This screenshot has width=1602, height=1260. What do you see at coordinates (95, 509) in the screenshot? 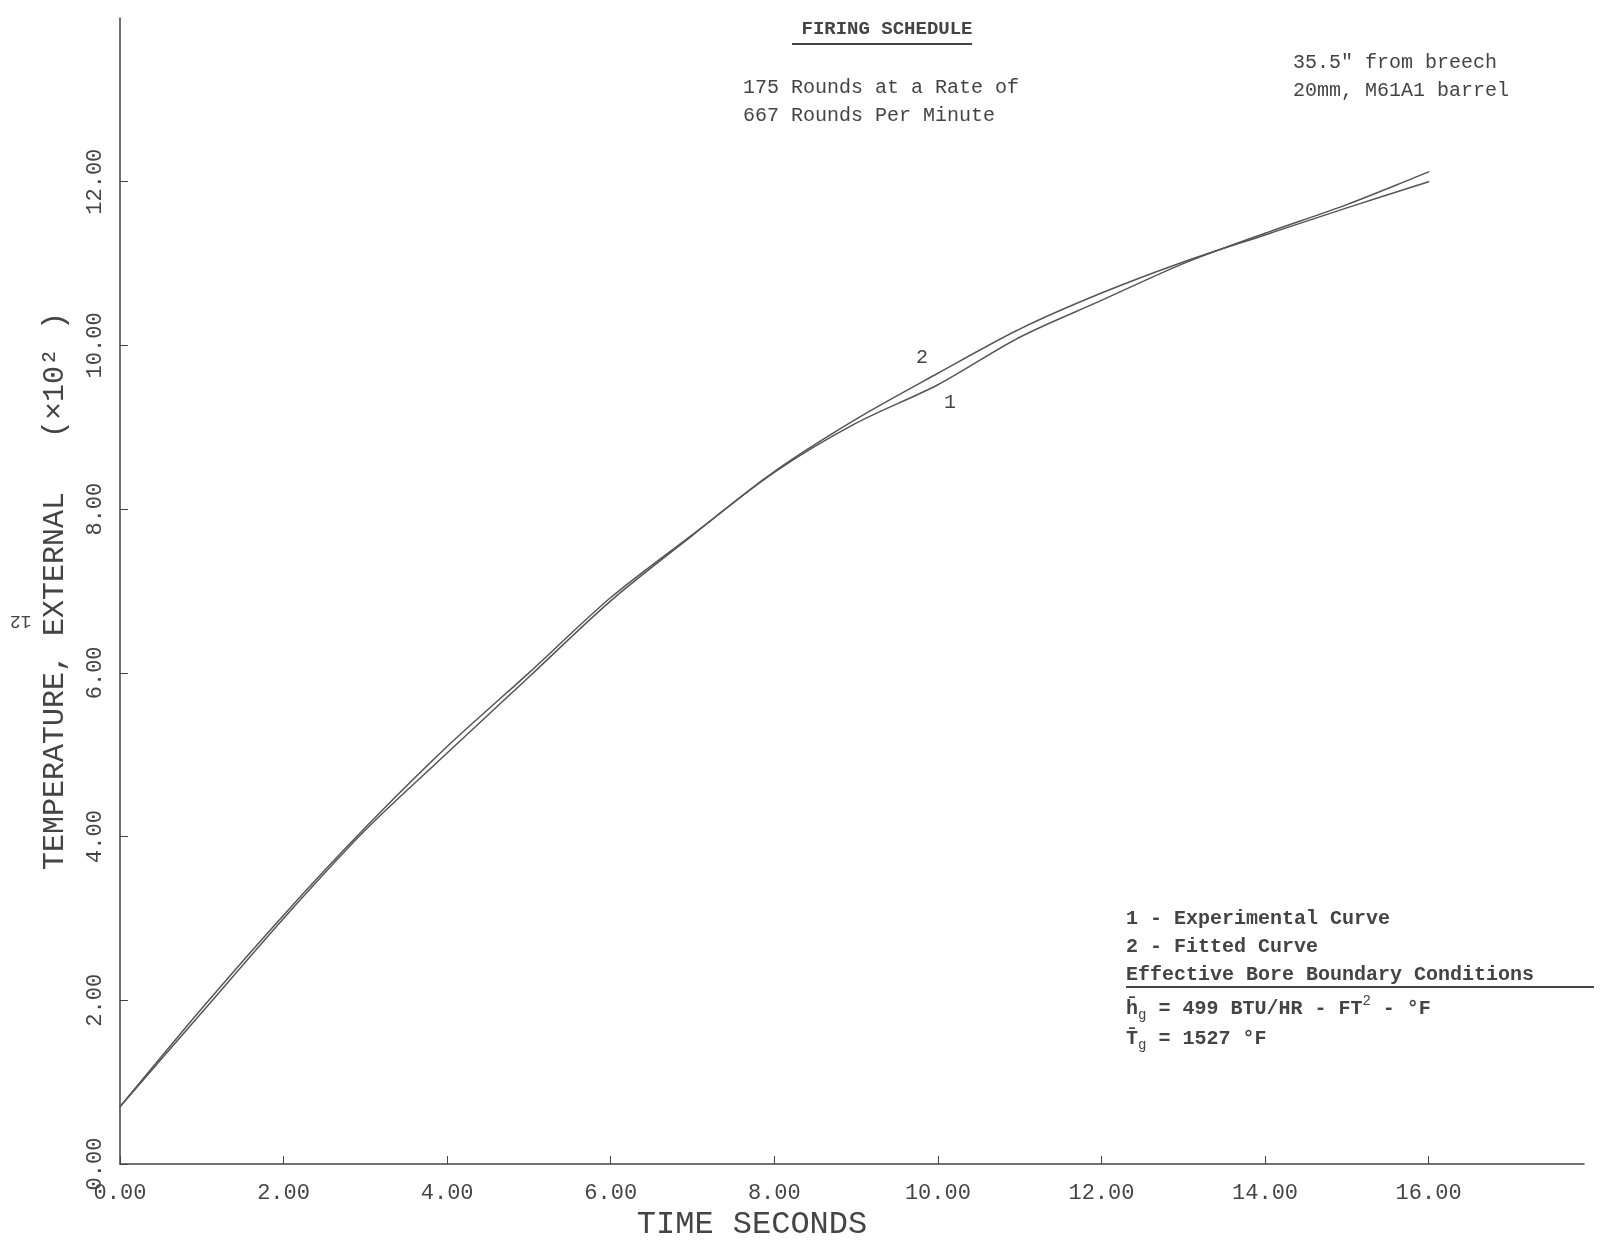
I see `y-tick-label: 8.00` at bounding box center [95, 509].